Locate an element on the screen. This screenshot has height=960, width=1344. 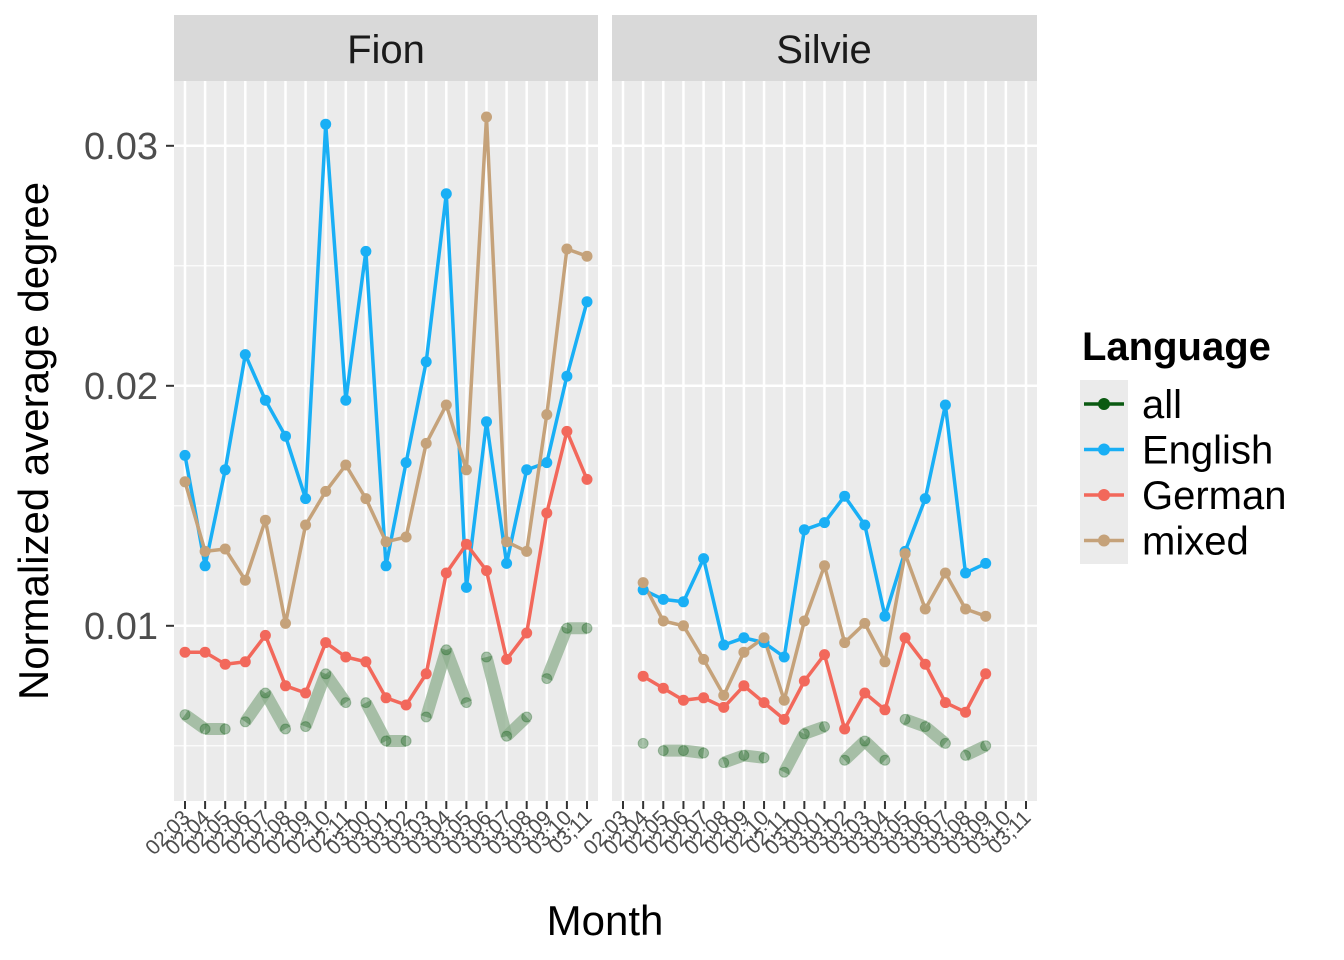
x-axis-title: Month is located at coordinates (605, 920).